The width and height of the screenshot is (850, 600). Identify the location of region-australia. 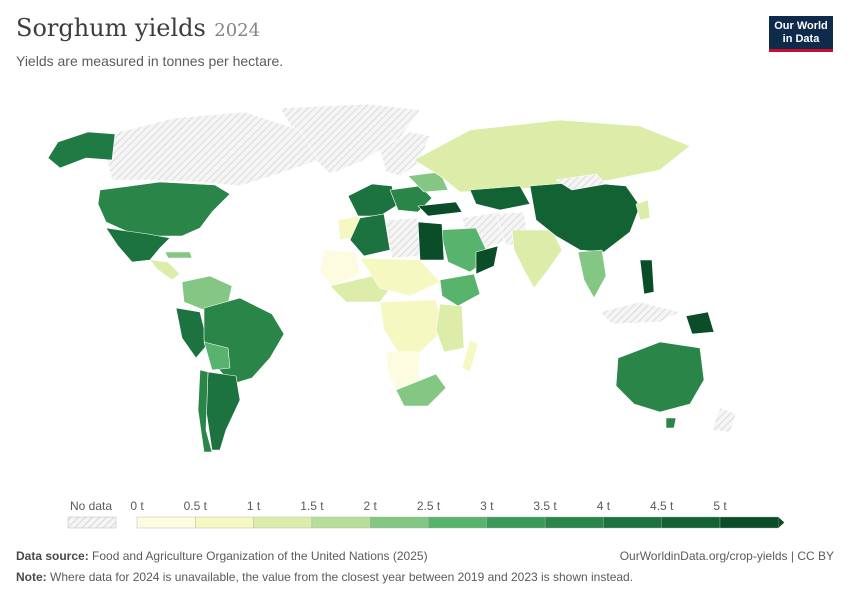
(660, 377).